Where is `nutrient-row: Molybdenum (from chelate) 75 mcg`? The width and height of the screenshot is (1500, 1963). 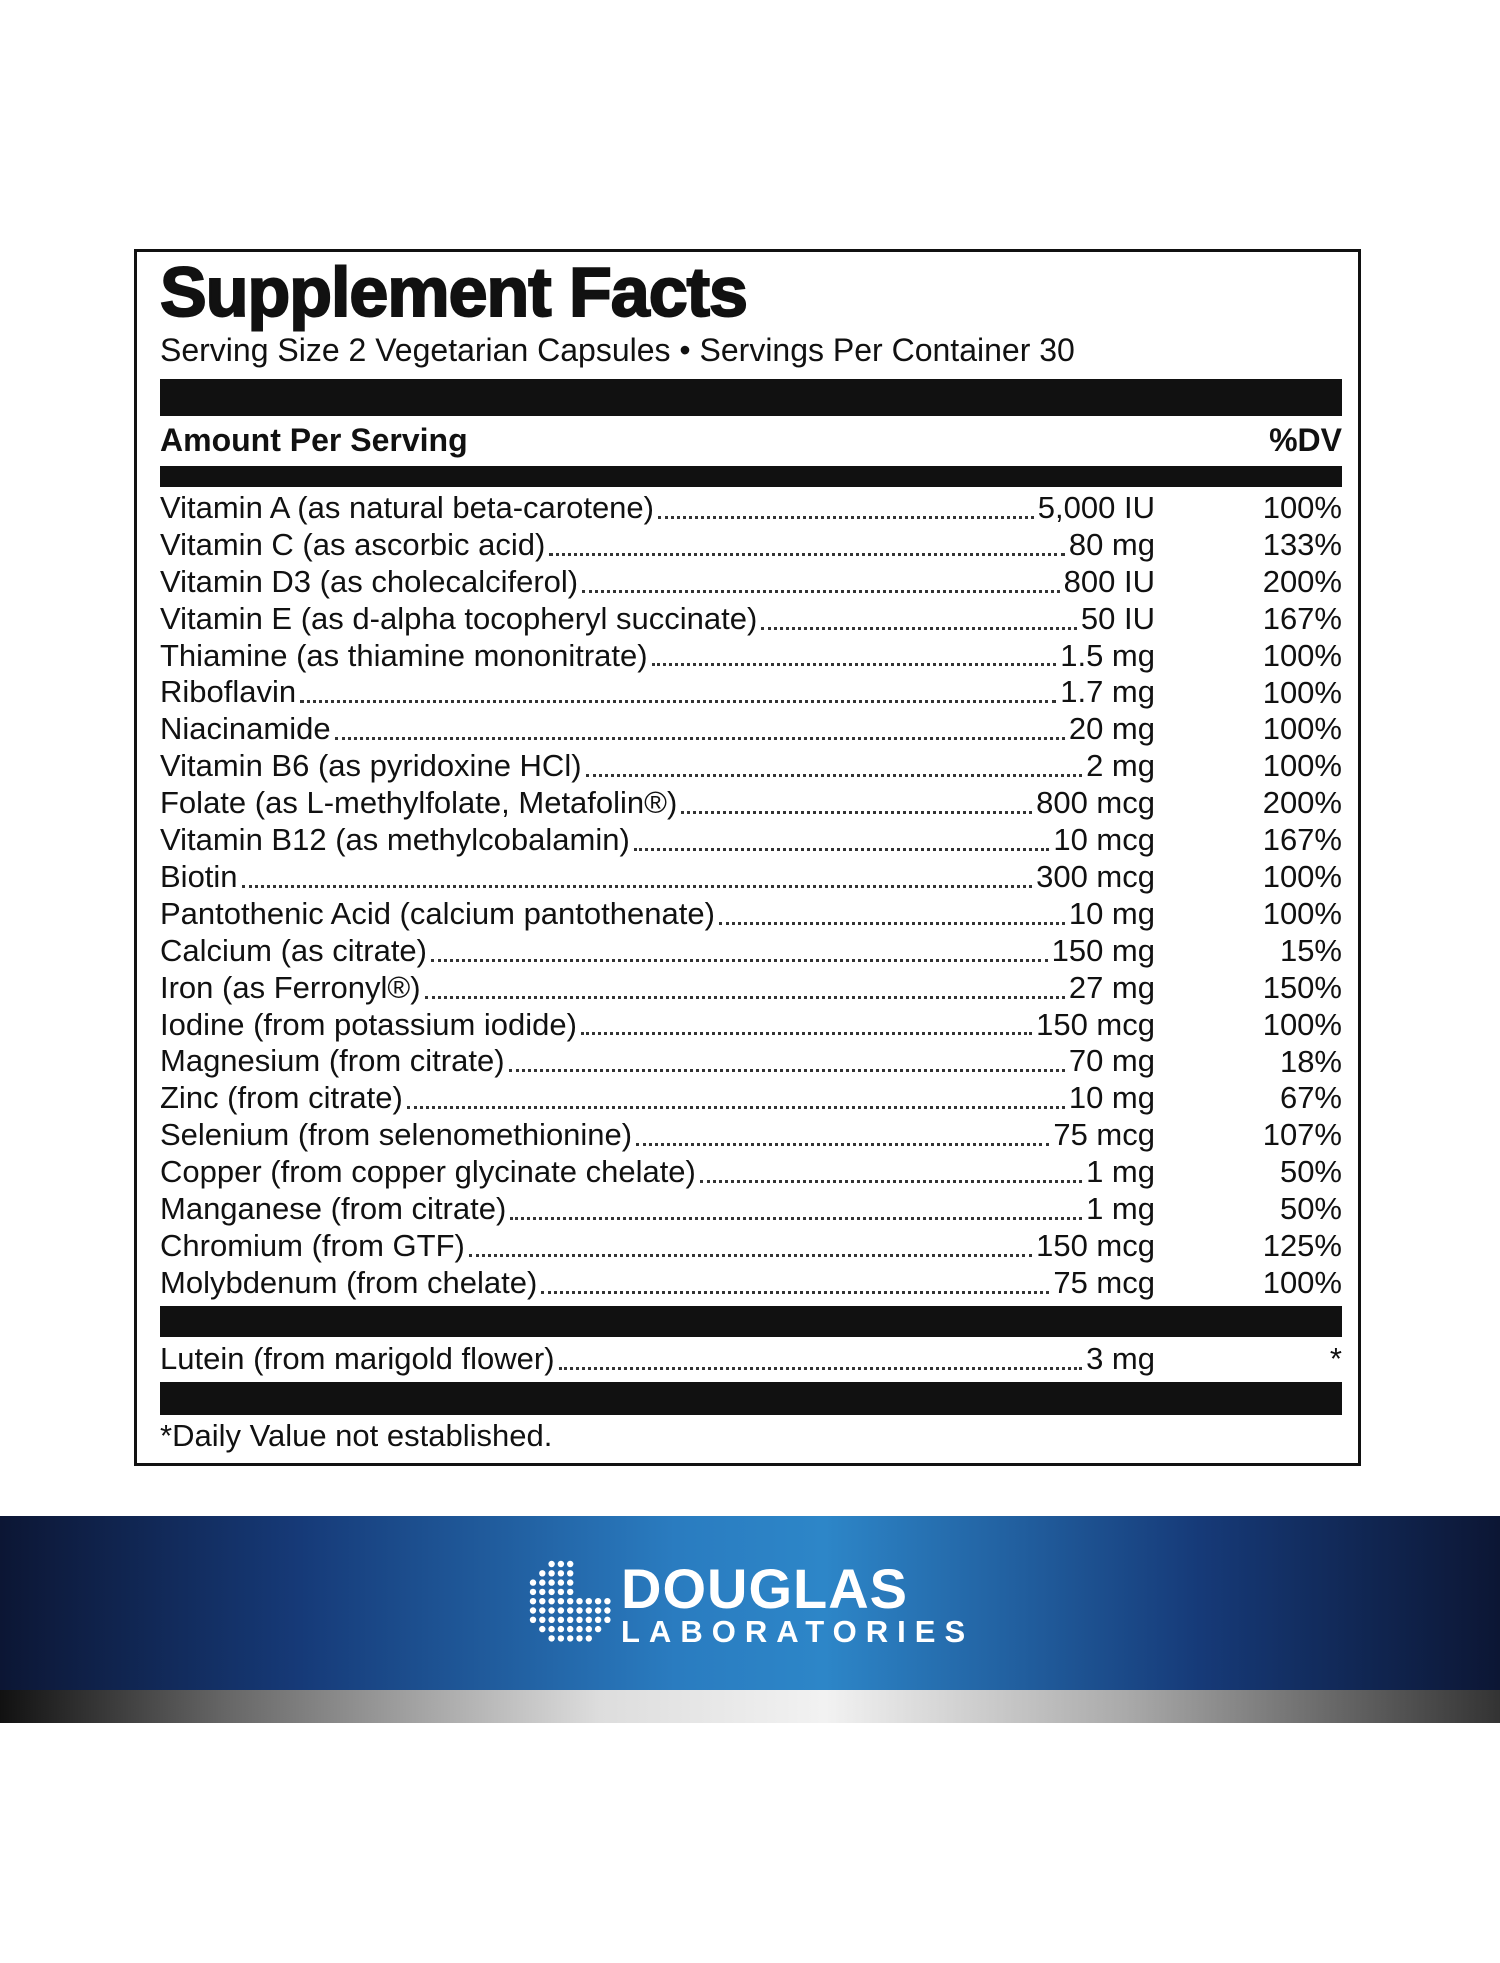 nutrient-row: Molybdenum (from chelate) 75 mcg is located at coordinates (657, 1283).